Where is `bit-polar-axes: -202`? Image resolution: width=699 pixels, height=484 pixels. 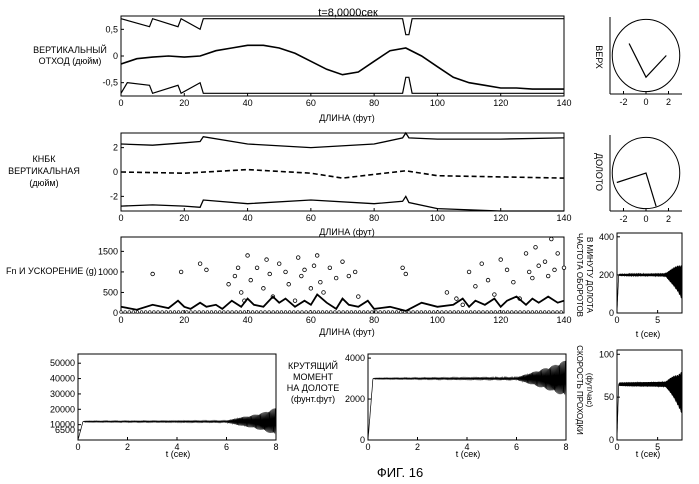 bit-polar-axes: -202 is located at coordinates (646, 179).